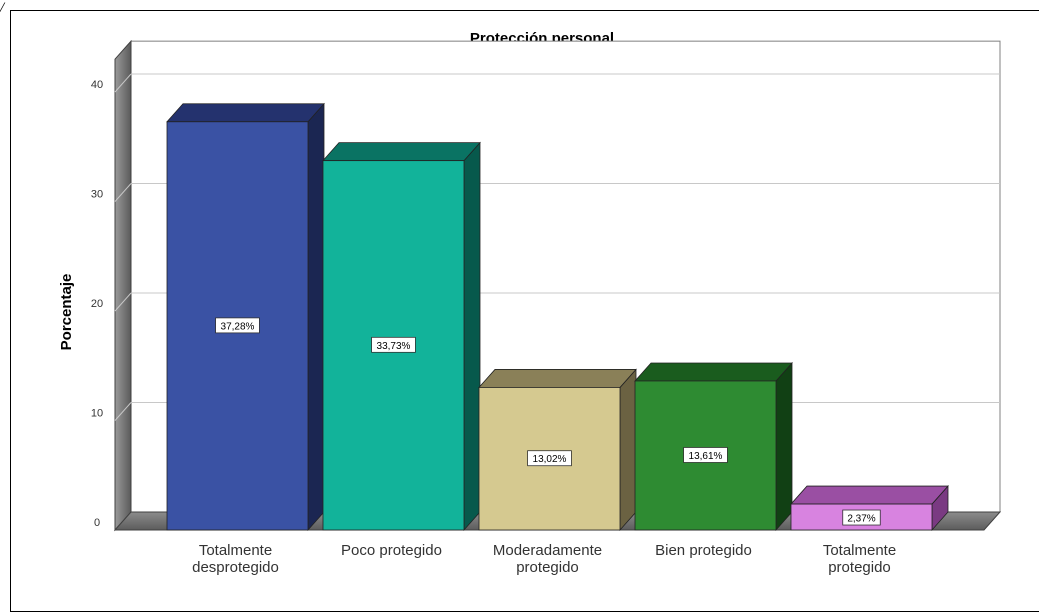 Image resolution: width=1039 pixels, height=612 pixels. Describe the element at coordinates (66, 312) in the screenshot. I see `y-axis-label: Porcentaje` at that location.